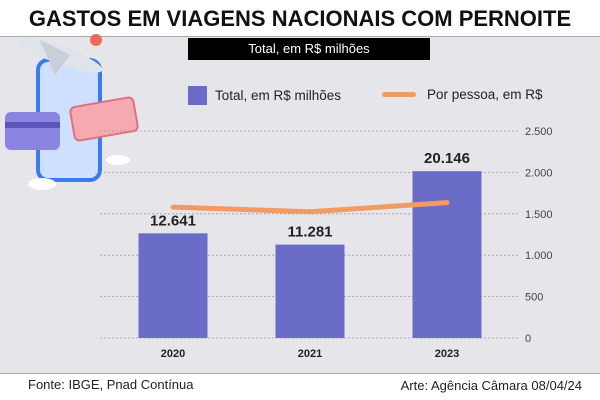  What do you see at coordinates (173, 220) in the screenshot?
I see `bar-value-label: 12.641` at bounding box center [173, 220].